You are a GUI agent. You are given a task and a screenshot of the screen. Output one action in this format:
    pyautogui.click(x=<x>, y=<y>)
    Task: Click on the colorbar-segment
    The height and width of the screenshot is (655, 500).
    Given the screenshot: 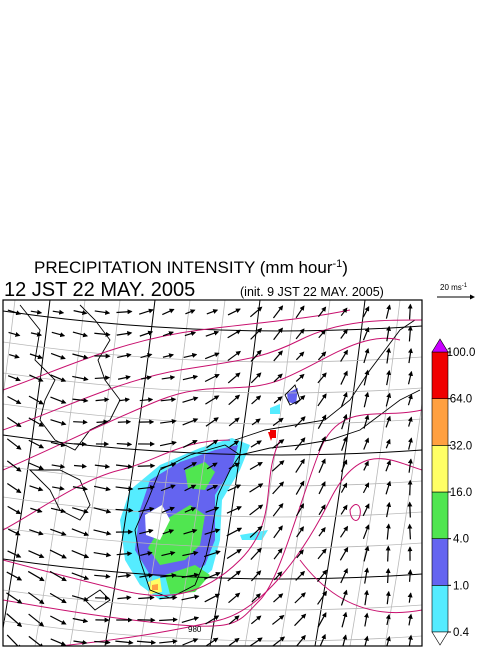 What is the action you would take?
    pyautogui.click(x=440, y=515)
    